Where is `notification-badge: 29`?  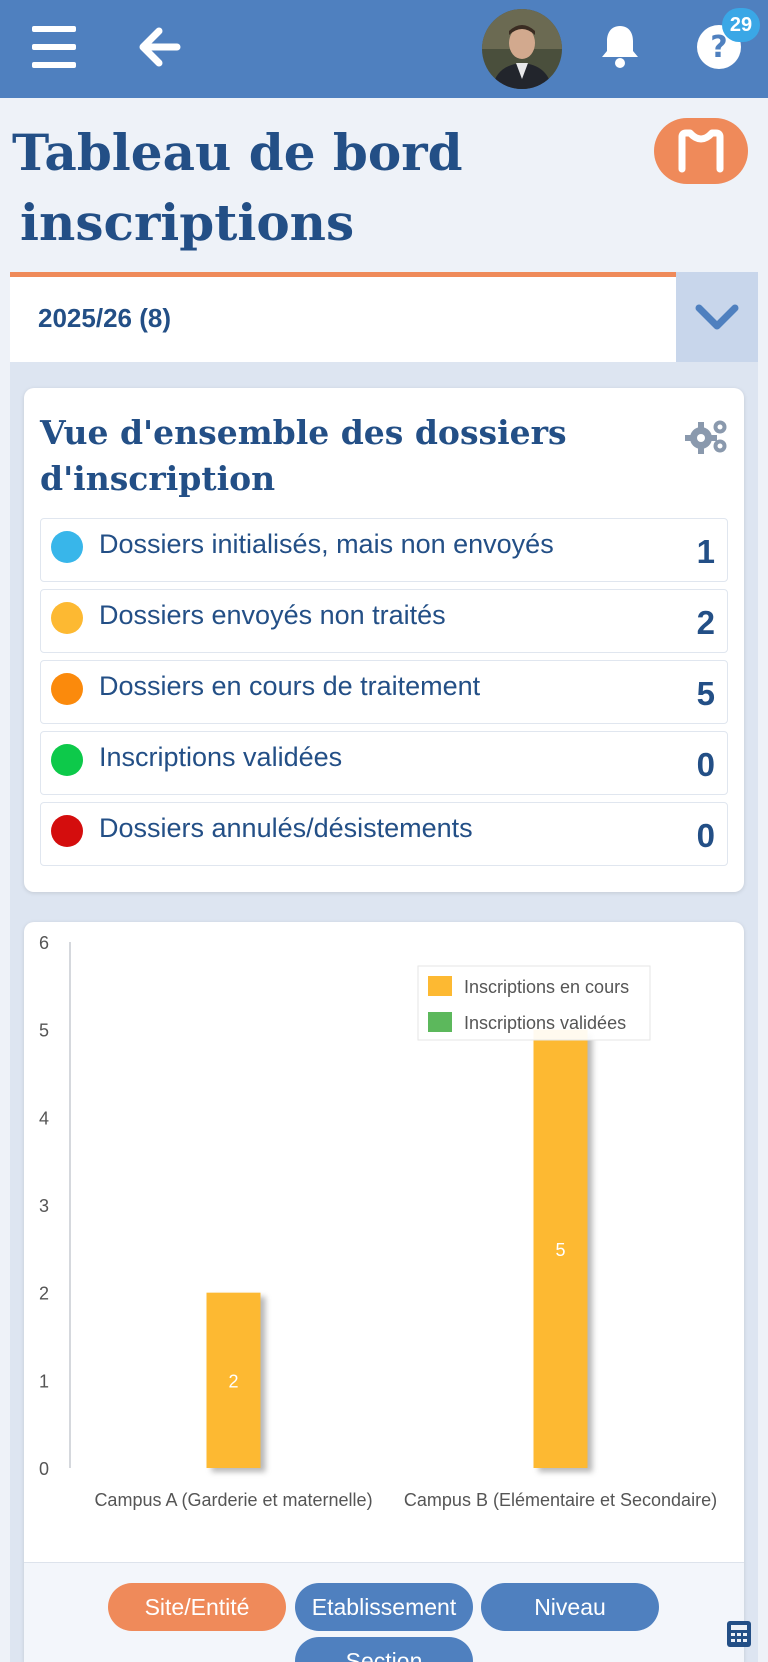 notification-badge: 29 is located at coordinates (741, 25).